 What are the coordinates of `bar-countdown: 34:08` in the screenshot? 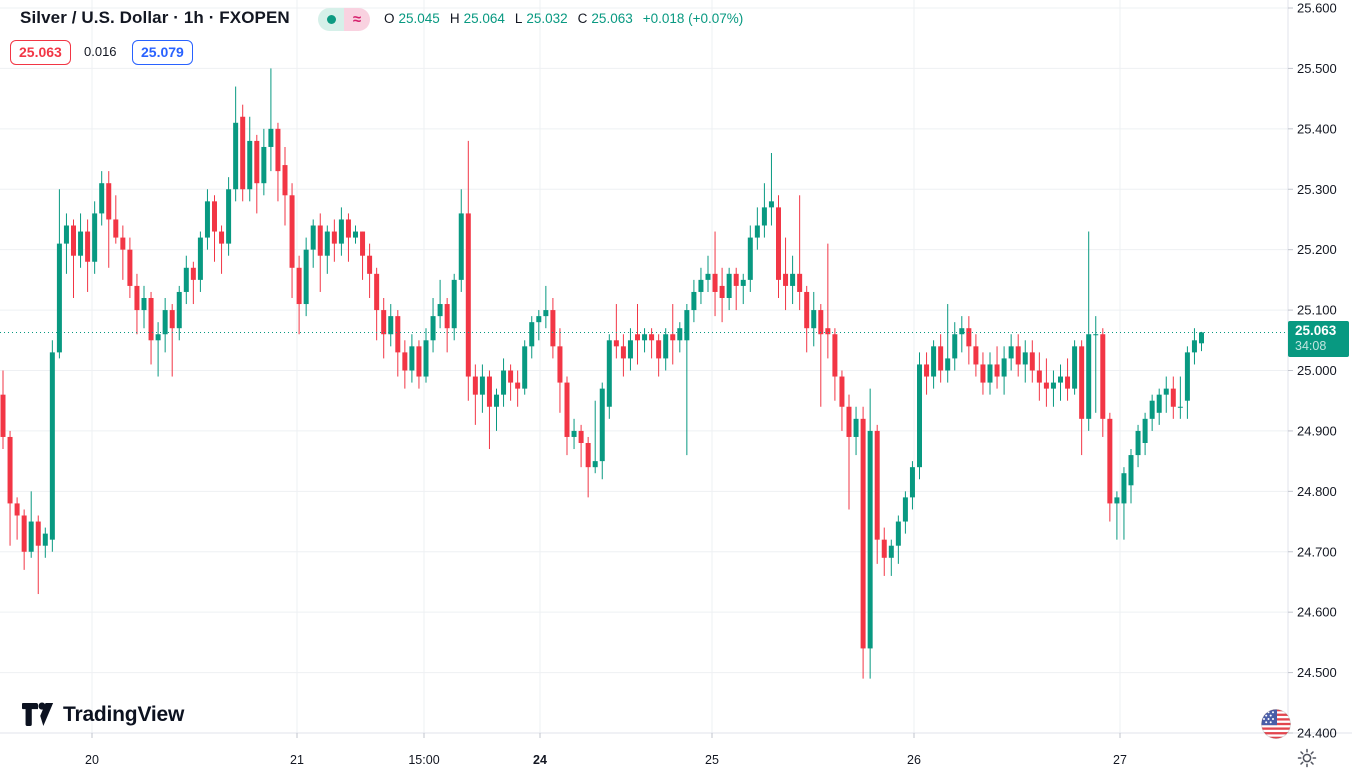 It's located at (1311, 346).